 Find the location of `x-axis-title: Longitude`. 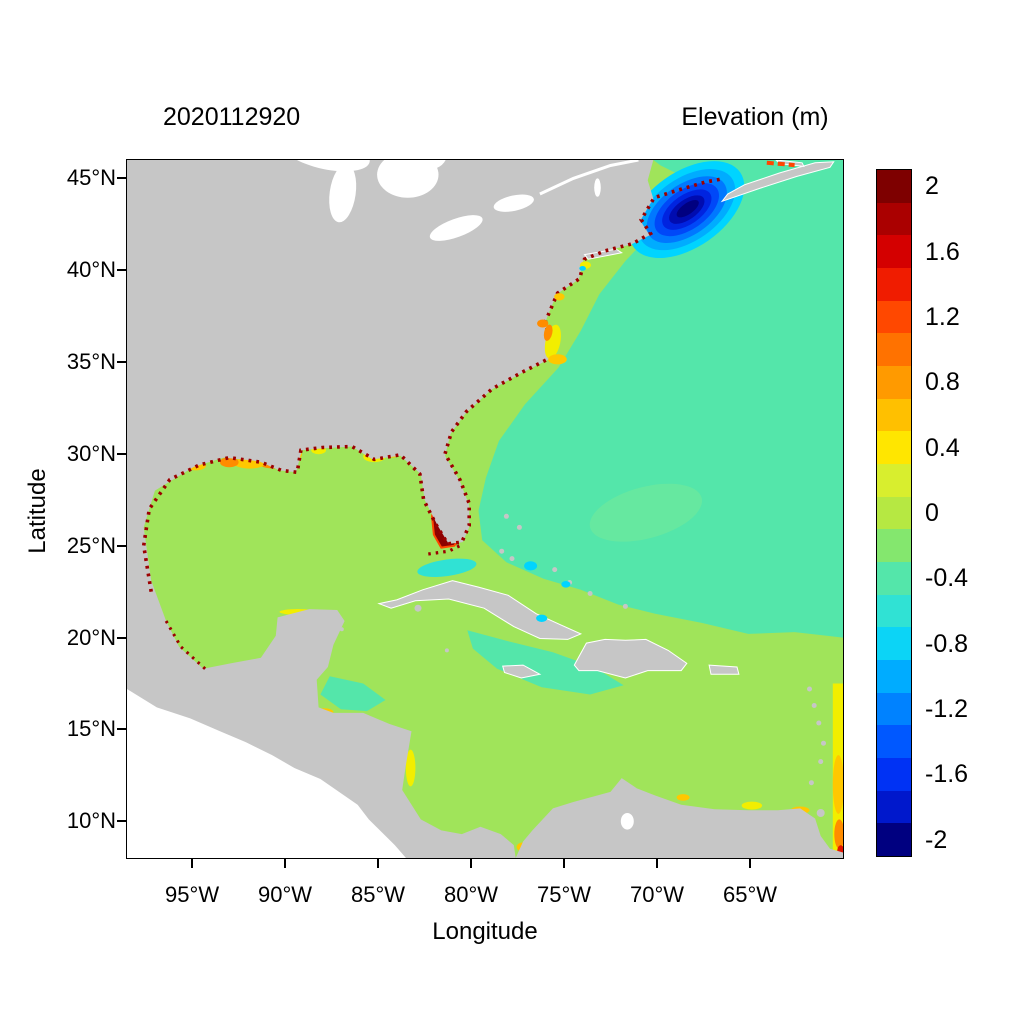

x-axis-title: Longitude is located at coordinates (485, 931).